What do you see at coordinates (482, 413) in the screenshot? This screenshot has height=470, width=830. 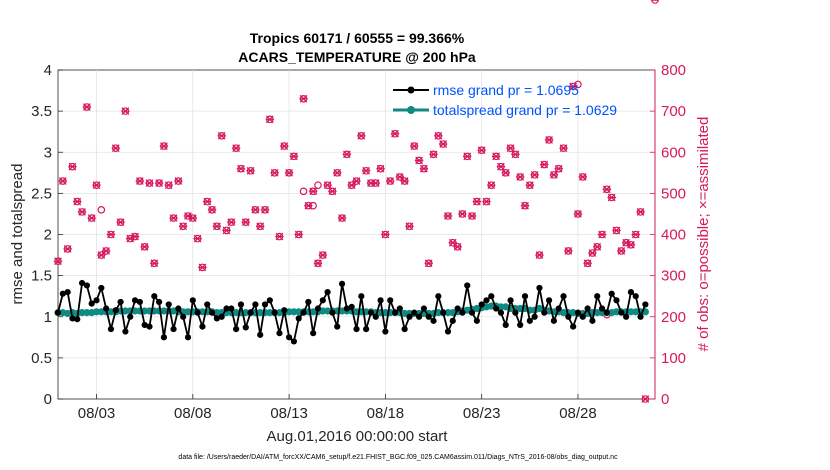 I see `tick-label-x: 08/23` at bounding box center [482, 413].